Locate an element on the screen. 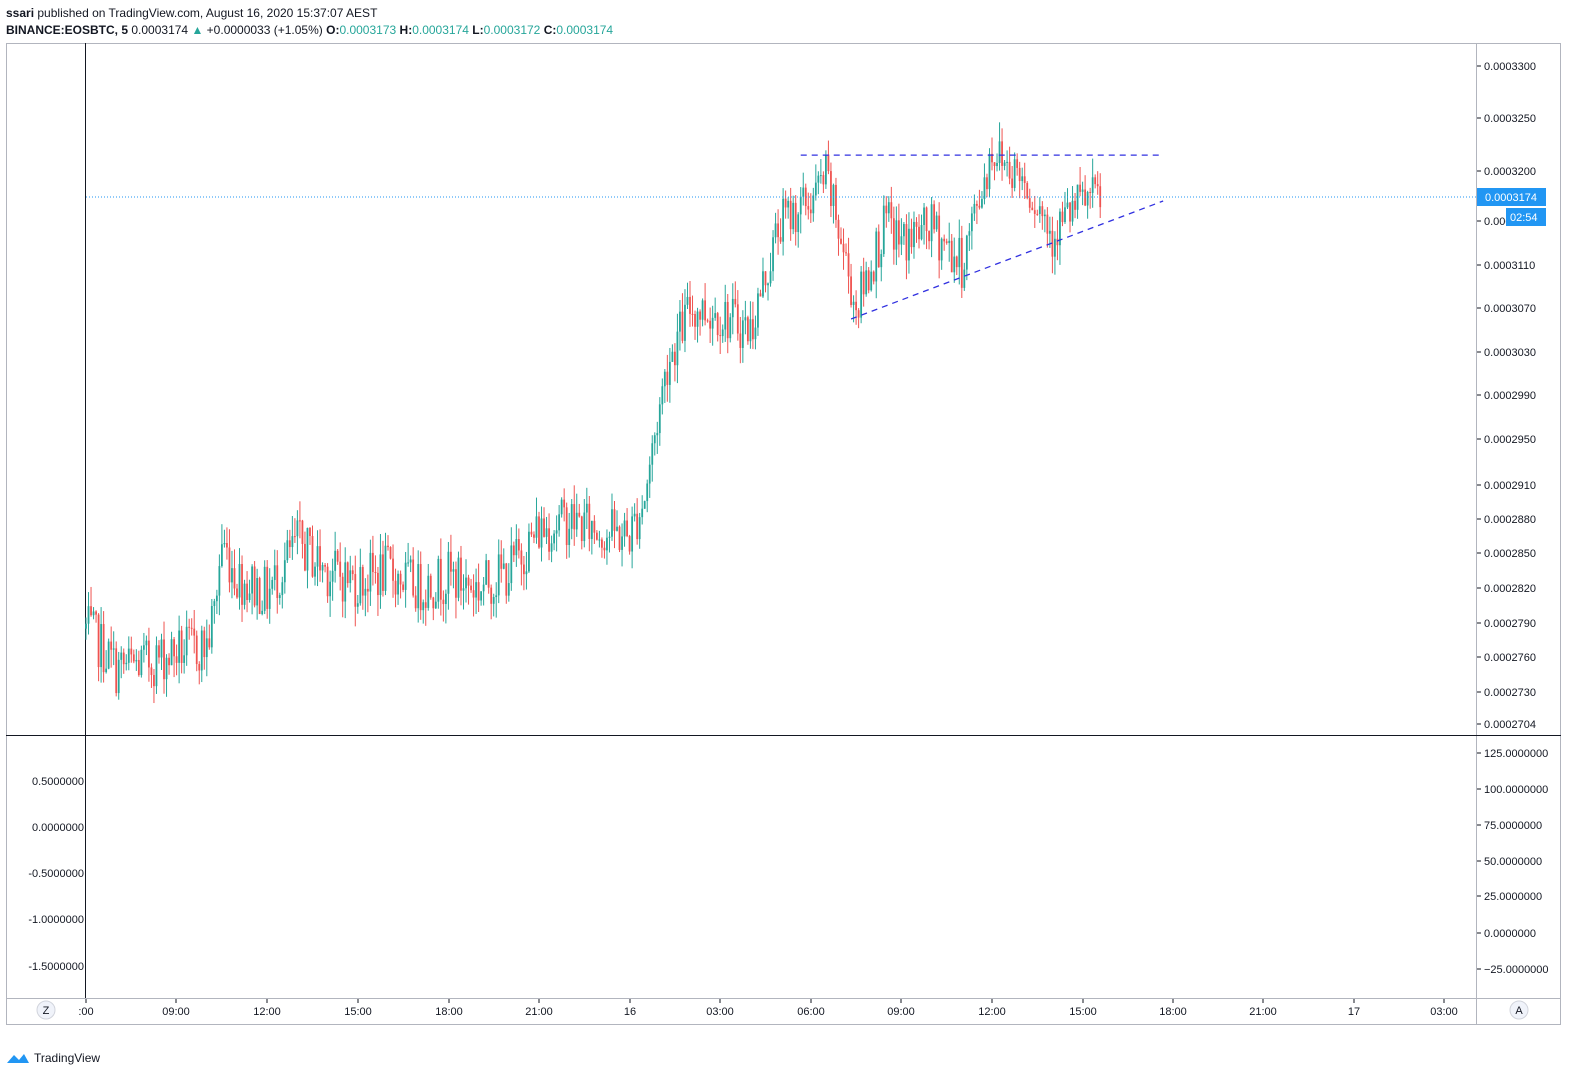  tradingview-footer: TradingView is located at coordinates (53, 1058).